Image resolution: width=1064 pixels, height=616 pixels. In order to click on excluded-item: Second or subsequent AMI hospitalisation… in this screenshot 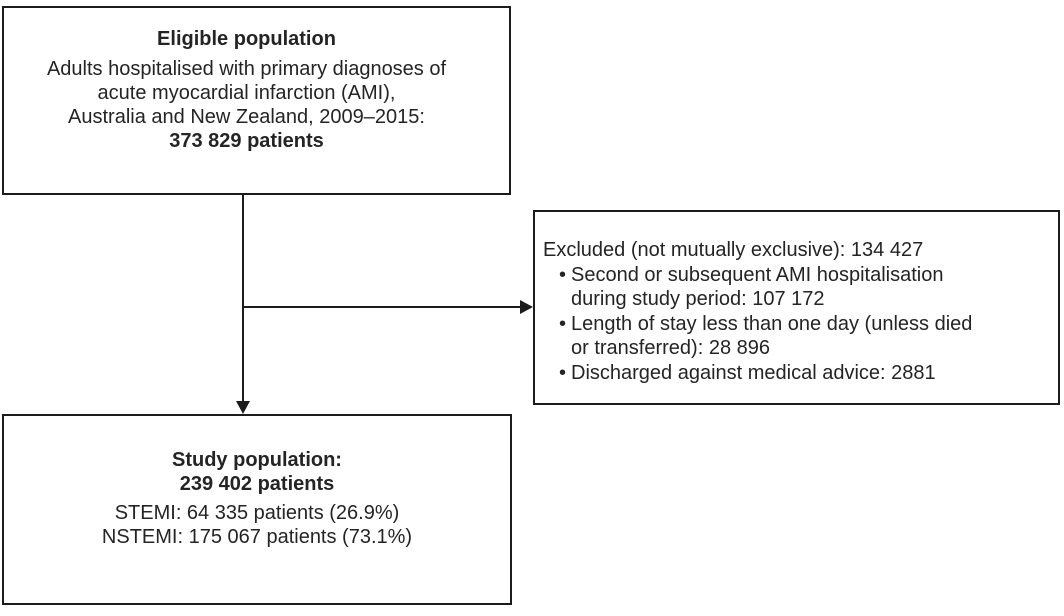, I will do `click(762, 287)`.